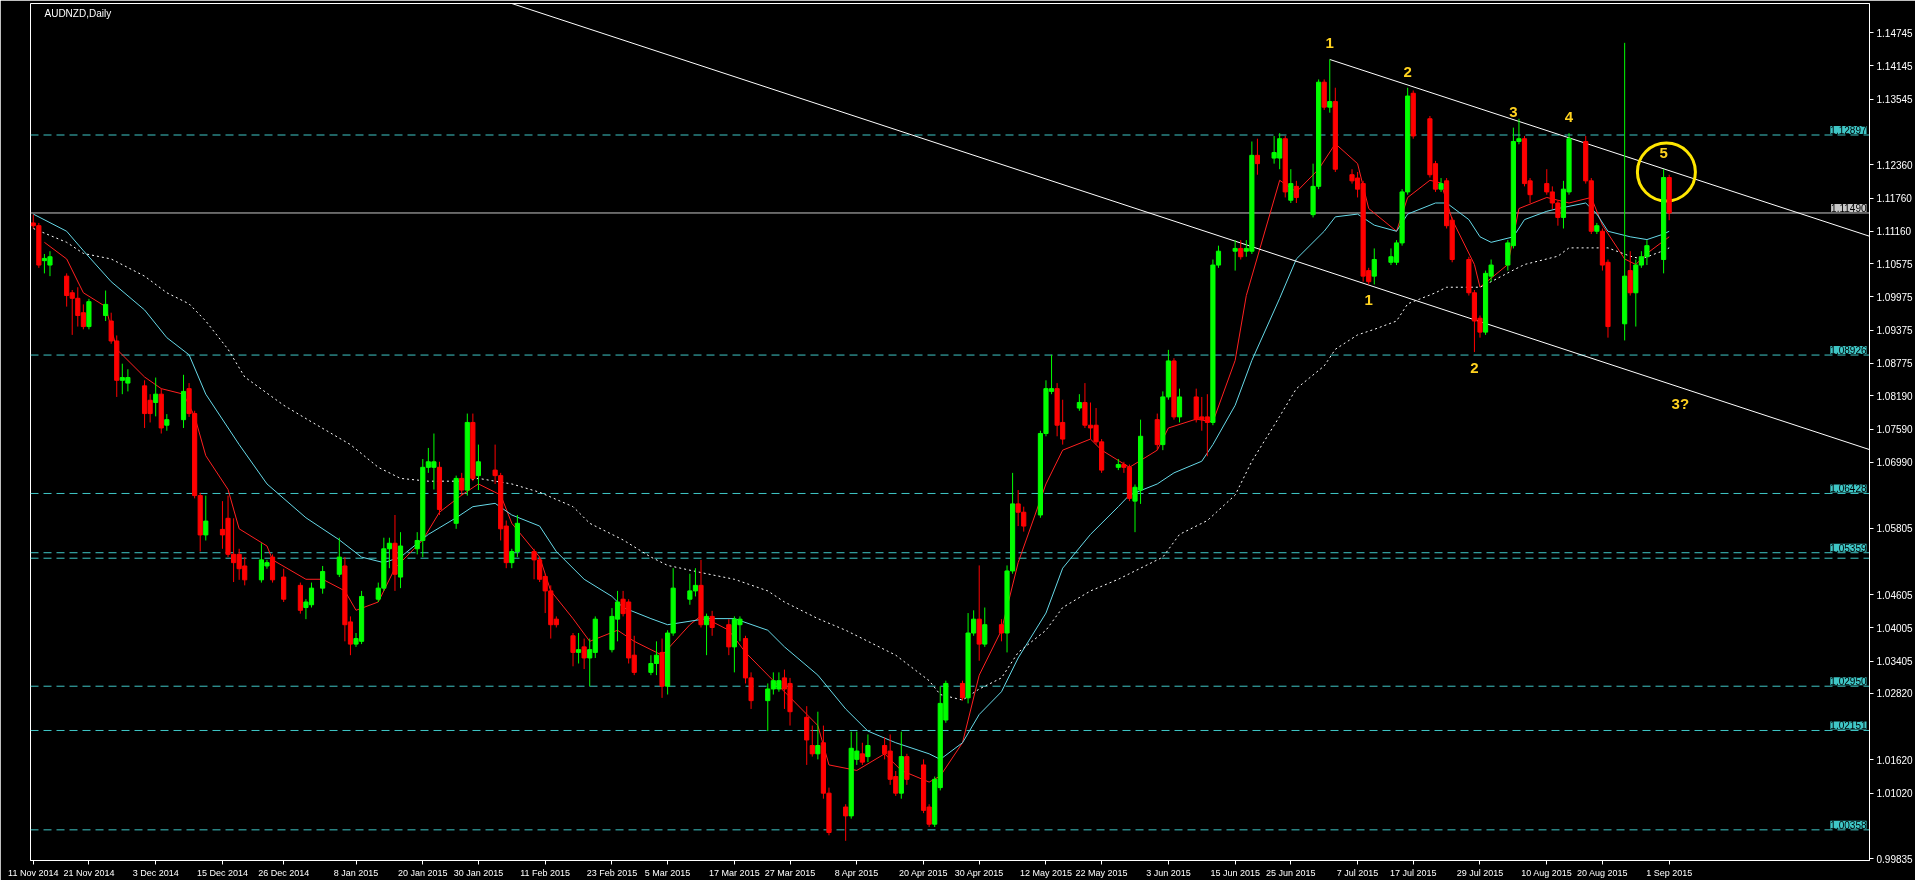 This screenshot has height=880, width=1915. Describe the element at coordinates (1895, 463) in the screenshot. I see `y-tick-label: 1.06990` at that location.